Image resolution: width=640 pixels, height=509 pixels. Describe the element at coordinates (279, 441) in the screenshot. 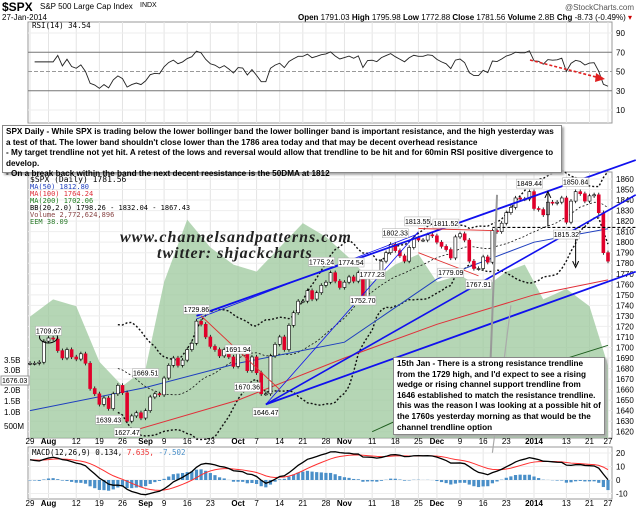

I see `x-tick-label: 14` at that location.